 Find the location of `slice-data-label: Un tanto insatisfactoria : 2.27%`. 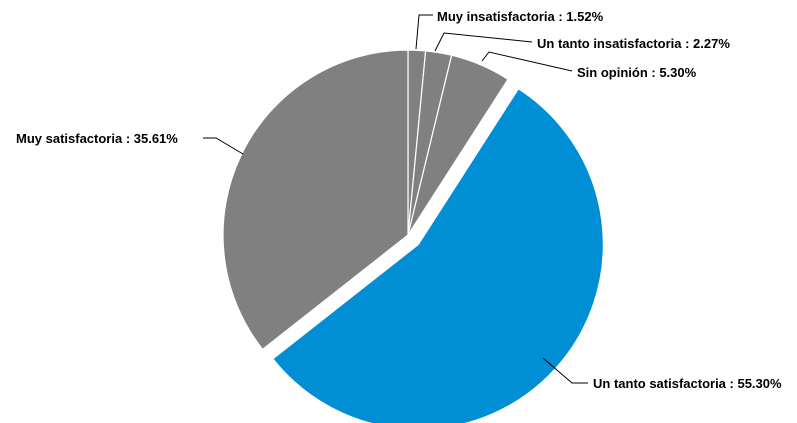

slice-data-label: Un tanto insatisfactoria : 2.27% is located at coordinates (633, 43).